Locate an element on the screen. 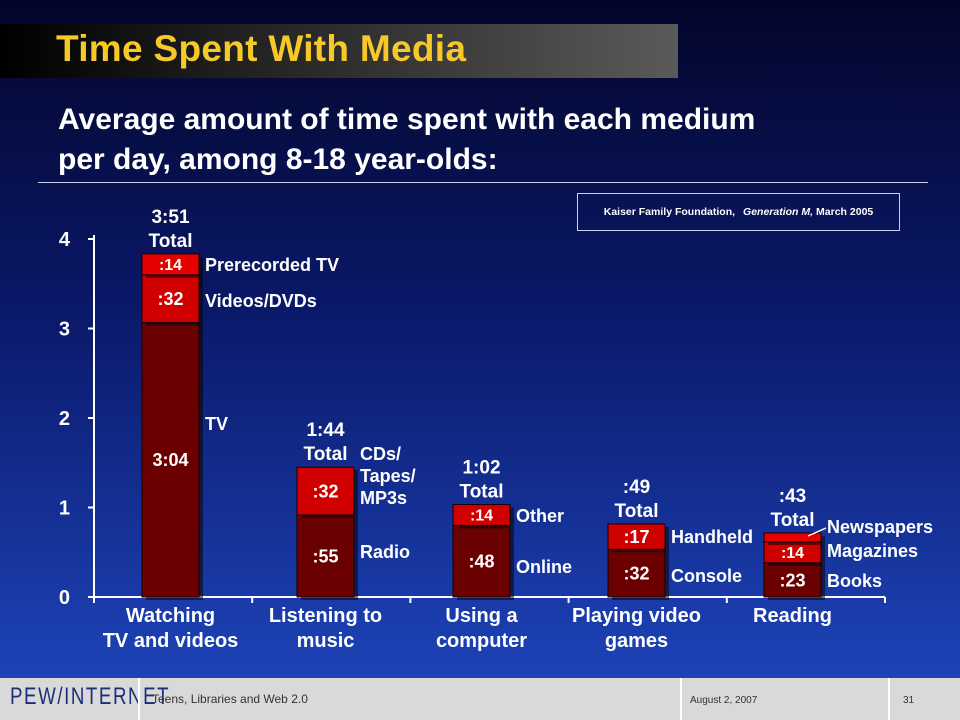 This screenshot has width=960, height=720. footer is located at coordinates (480, 699).